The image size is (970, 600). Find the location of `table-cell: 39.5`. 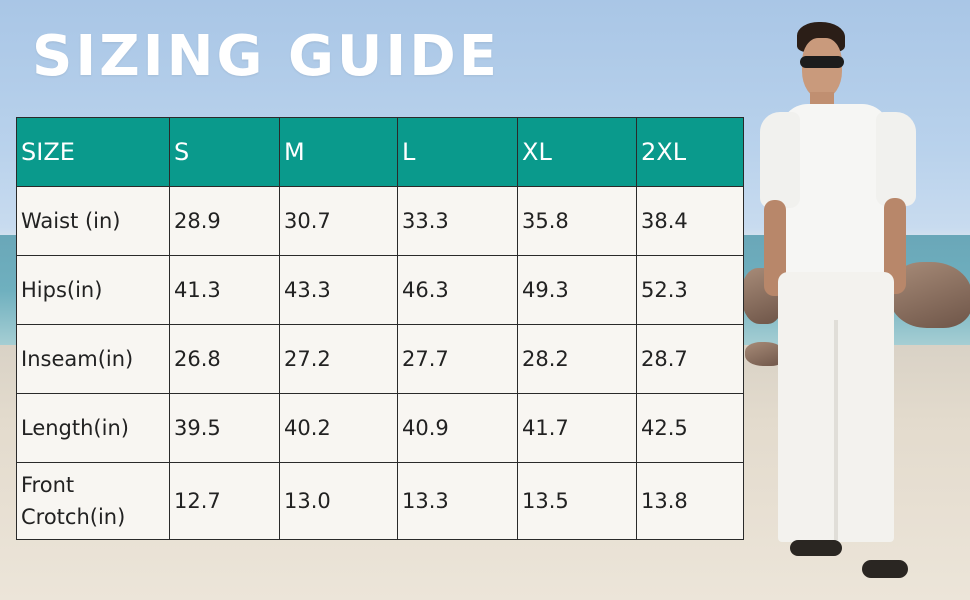

table-cell: 39.5 is located at coordinates (224, 428).